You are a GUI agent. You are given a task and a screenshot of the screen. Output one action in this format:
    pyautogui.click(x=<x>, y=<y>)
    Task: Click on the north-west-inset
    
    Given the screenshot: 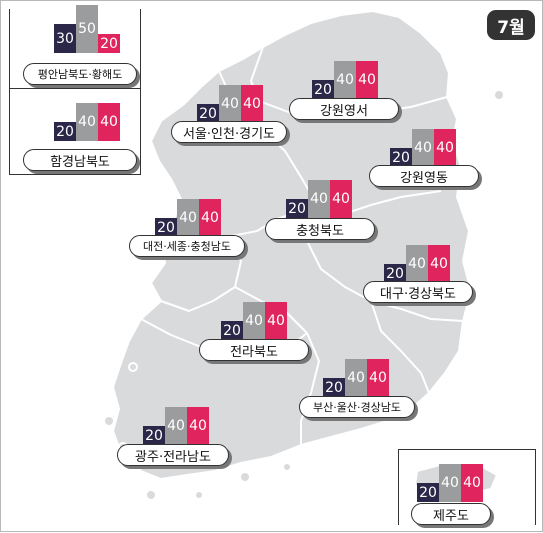 What is the action you would take?
    pyautogui.click(x=75, y=49)
    